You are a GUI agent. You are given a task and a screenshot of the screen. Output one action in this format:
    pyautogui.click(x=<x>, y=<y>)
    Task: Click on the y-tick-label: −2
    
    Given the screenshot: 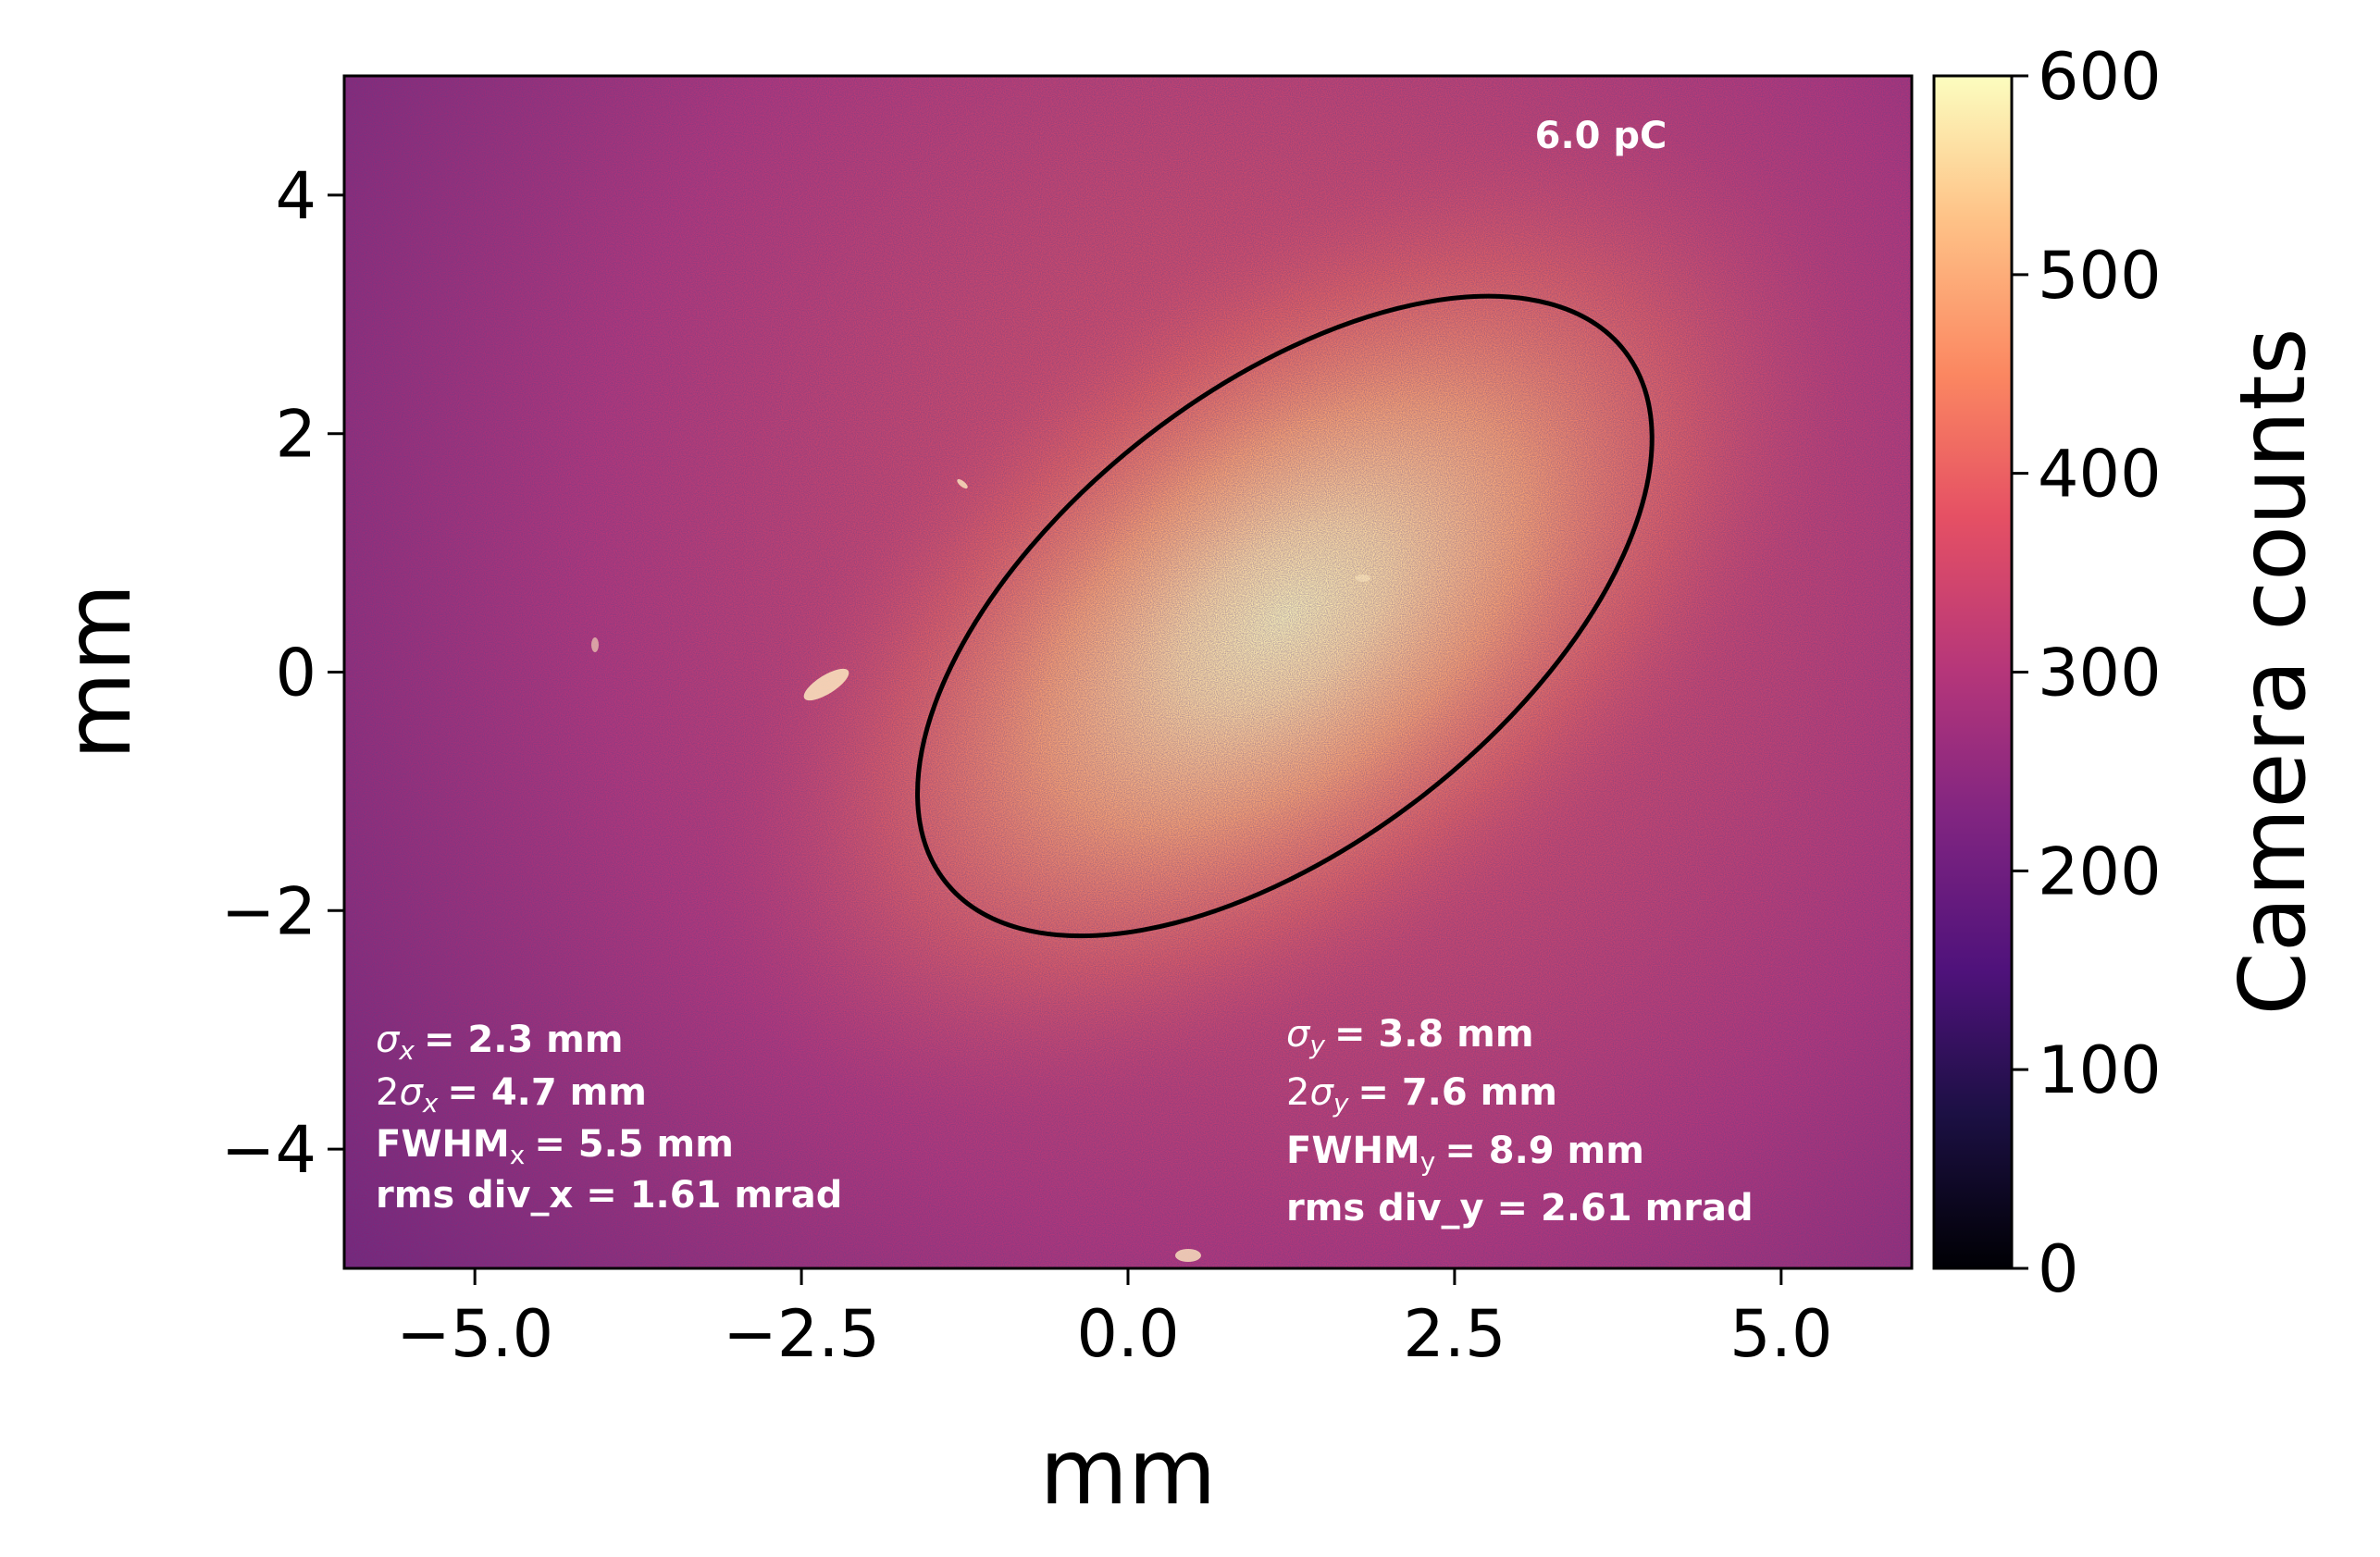 What is the action you would take?
    pyautogui.click(x=268, y=911)
    